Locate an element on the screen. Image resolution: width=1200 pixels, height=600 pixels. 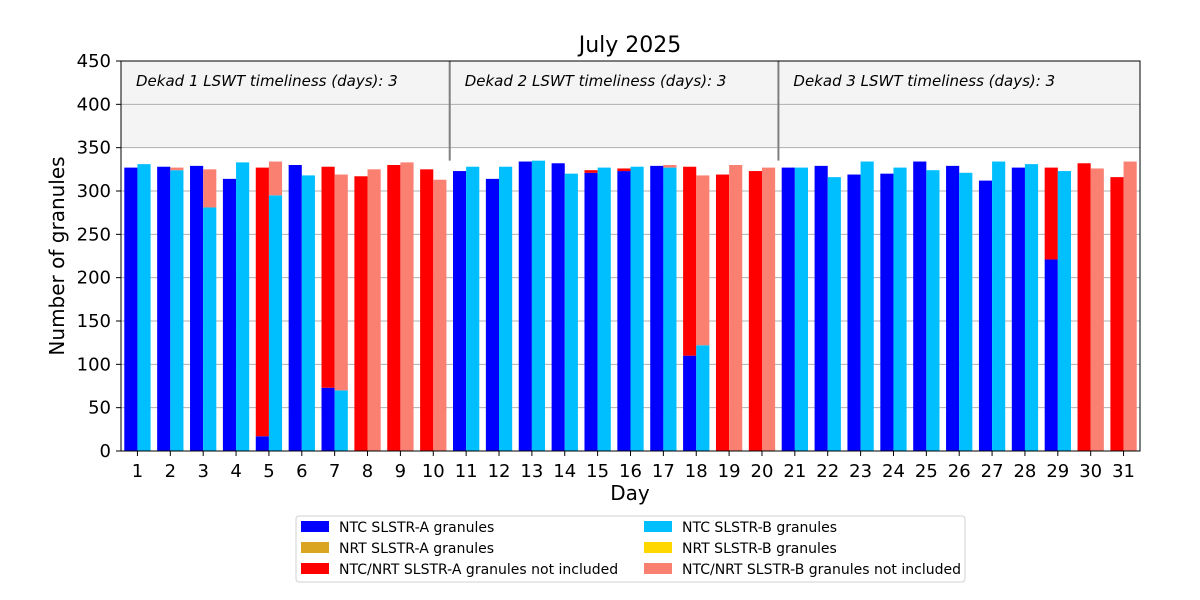
dekad-label: Dekad 1 LSWT timeliness (days): 3 is located at coordinates (267, 81).